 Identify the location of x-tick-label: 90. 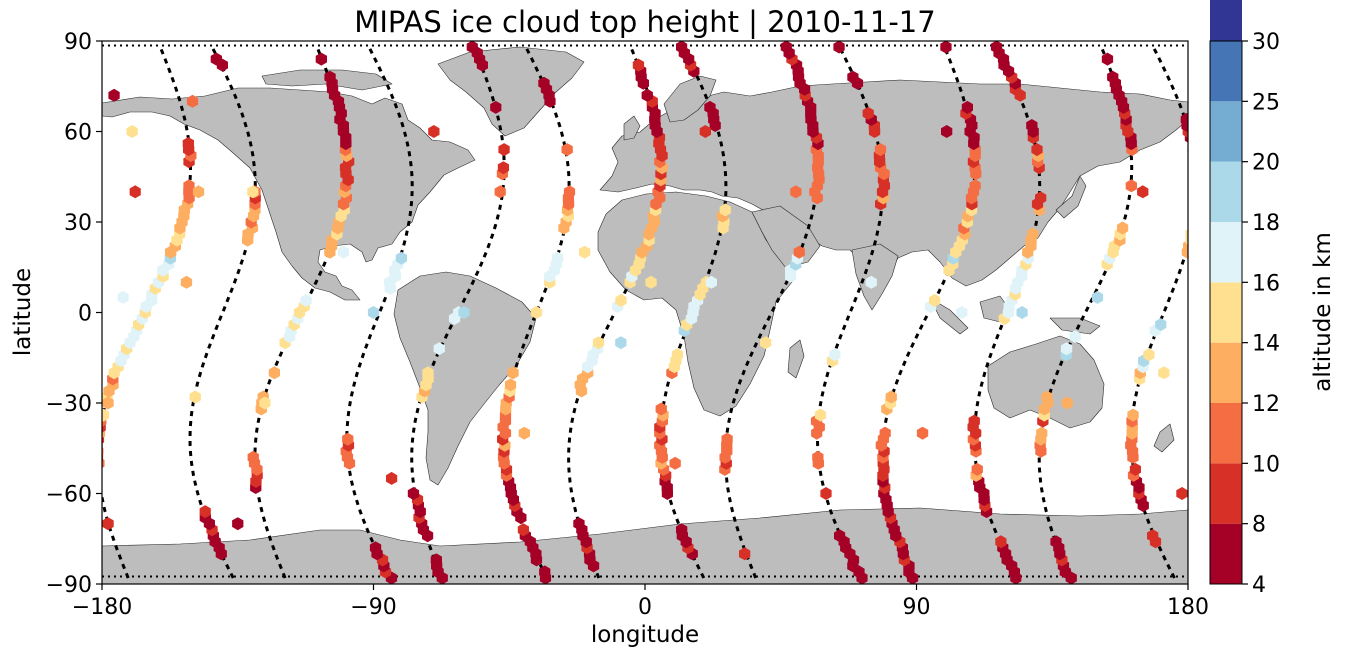
(917, 607).